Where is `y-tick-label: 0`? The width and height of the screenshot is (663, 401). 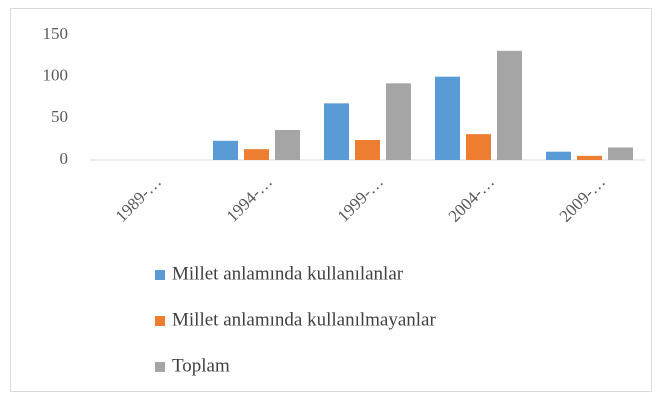
y-tick-label: 0 is located at coordinates (64, 158).